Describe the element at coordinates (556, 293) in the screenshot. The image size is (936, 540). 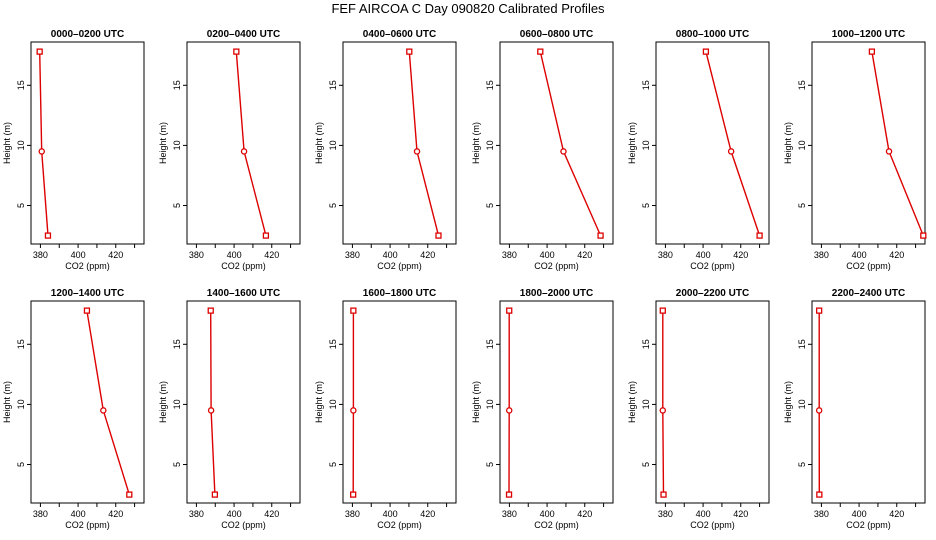
I see `panel-title: 1800–2000 UTC` at that location.